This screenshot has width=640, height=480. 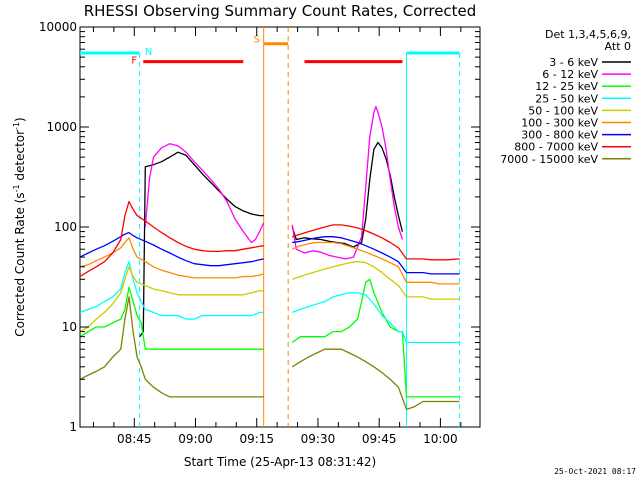 What do you see at coordinates (588, 34) in the screenshot?
I see `legend-header-line1: Det 1,3,4,5,6,9,` at bounding box center [588, 34].